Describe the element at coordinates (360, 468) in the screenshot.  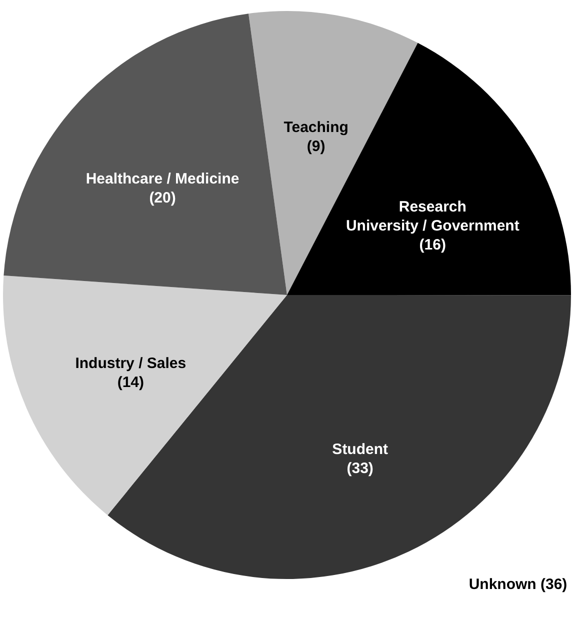
I see `data-label: (33)` at that location.